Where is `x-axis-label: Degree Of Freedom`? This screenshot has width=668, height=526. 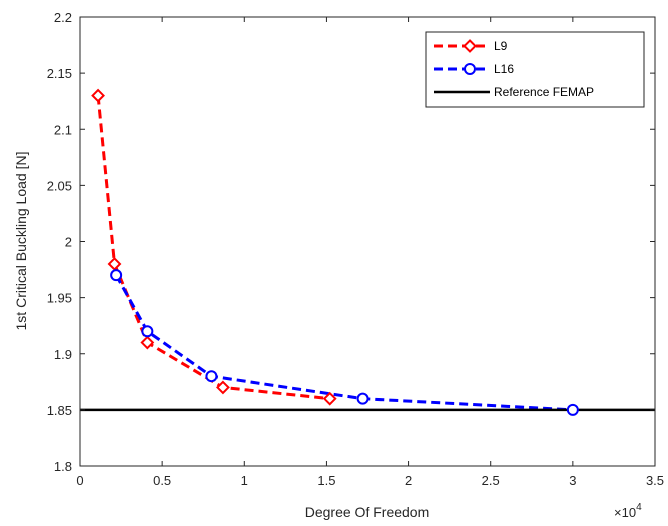
x-axis-label: Degree Of Freedom is located at coordinates (367, 512).